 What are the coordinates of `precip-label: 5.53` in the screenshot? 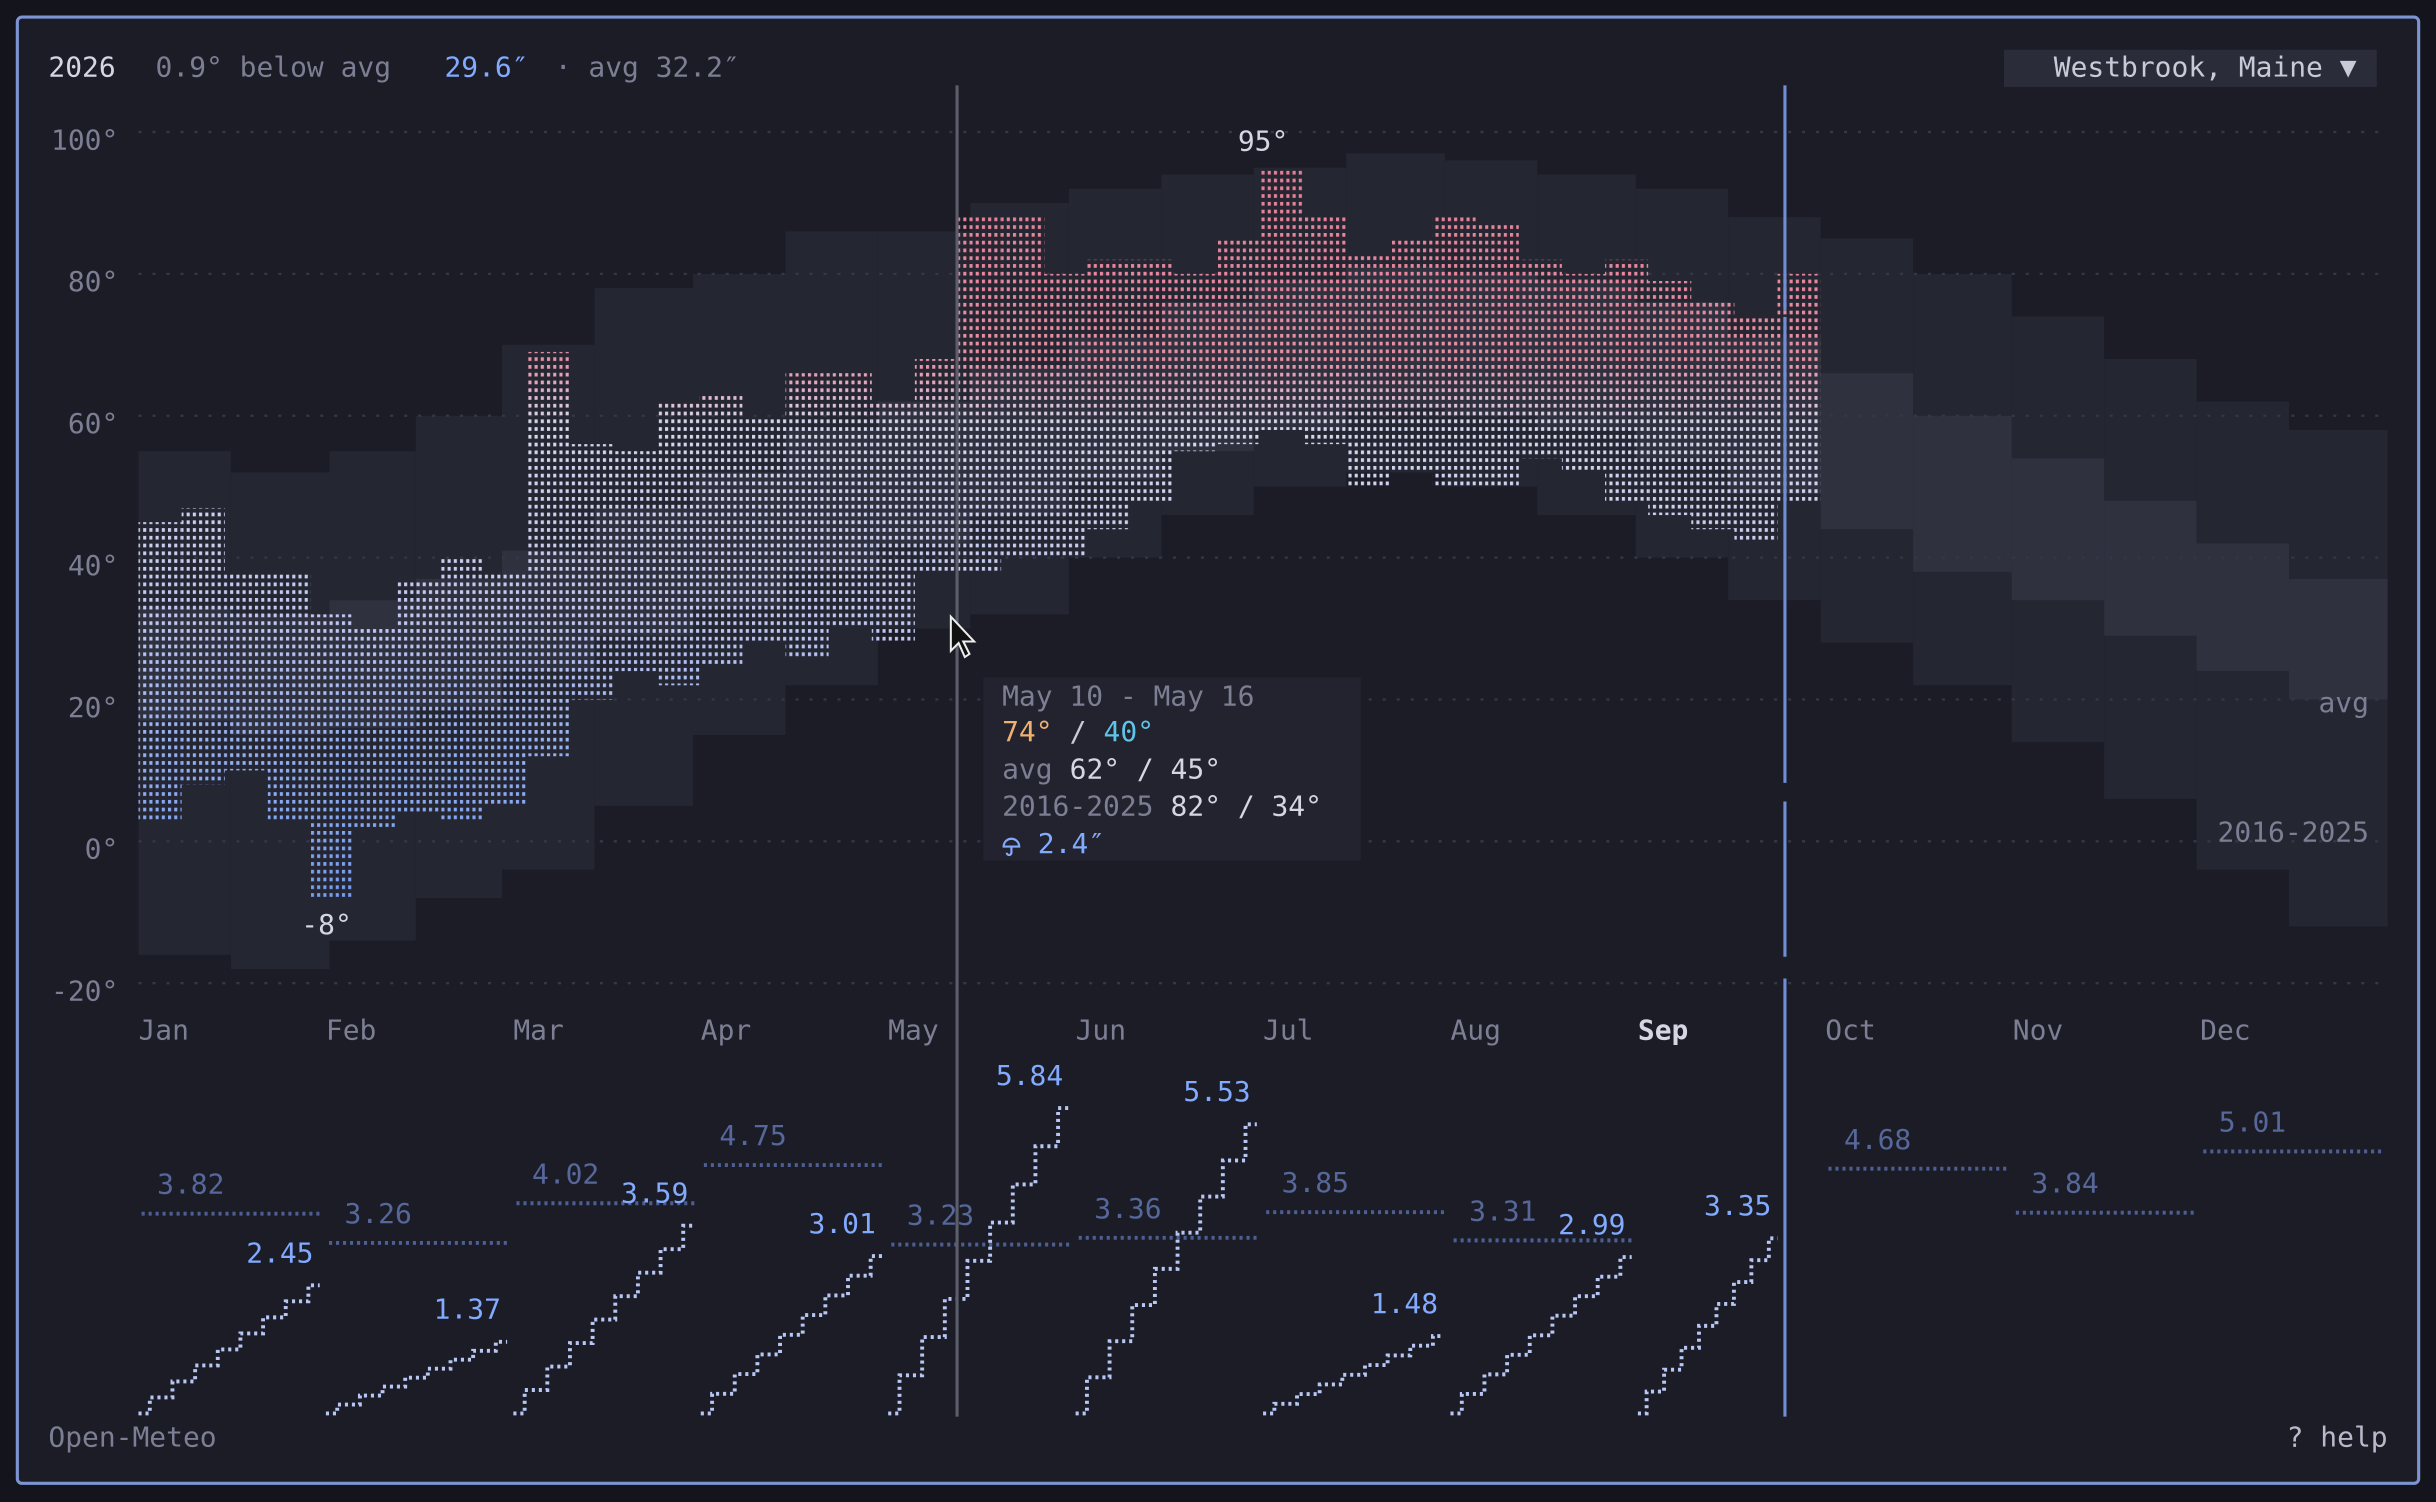 It's located at (1216, 1091).